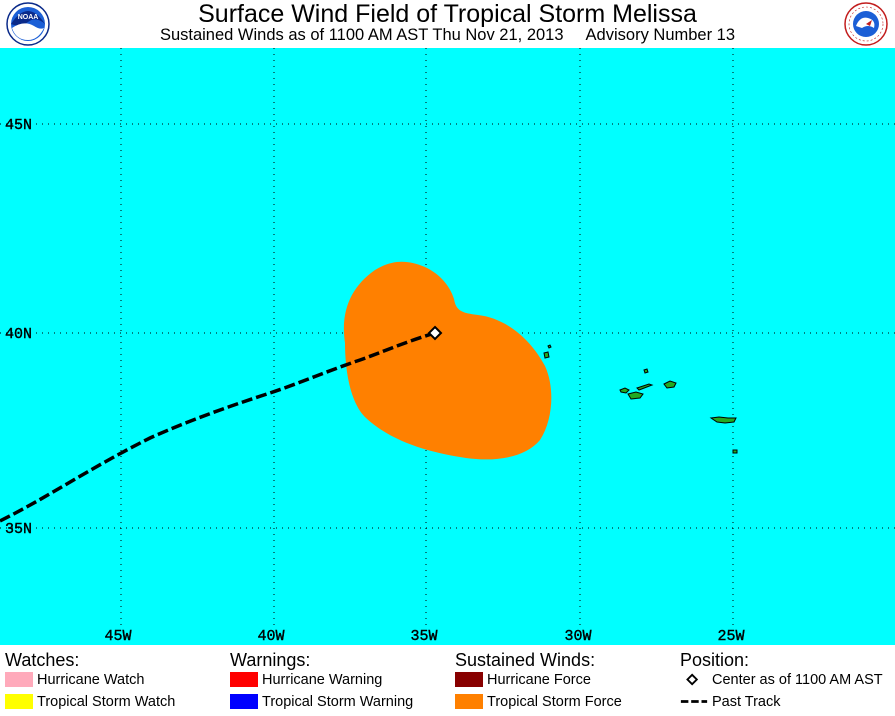 The height and width of the screenshot is (716, 895). Describe the element at coordinates (42, 660) in the screenshot. I see `legend-watches-heading: Watches:` at that location.